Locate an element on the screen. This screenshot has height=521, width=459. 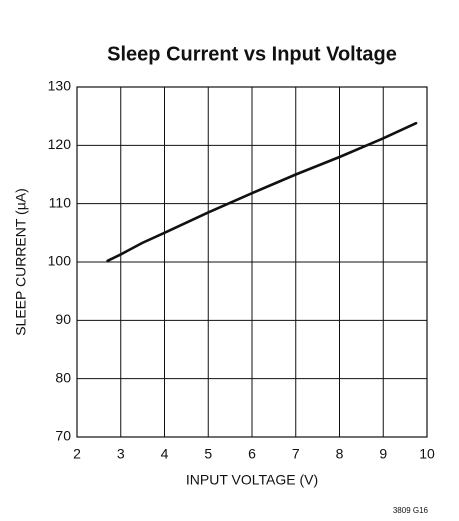
y-axis-label: SLEEP CURRENT (µA) is located at coordinates (21, 262).